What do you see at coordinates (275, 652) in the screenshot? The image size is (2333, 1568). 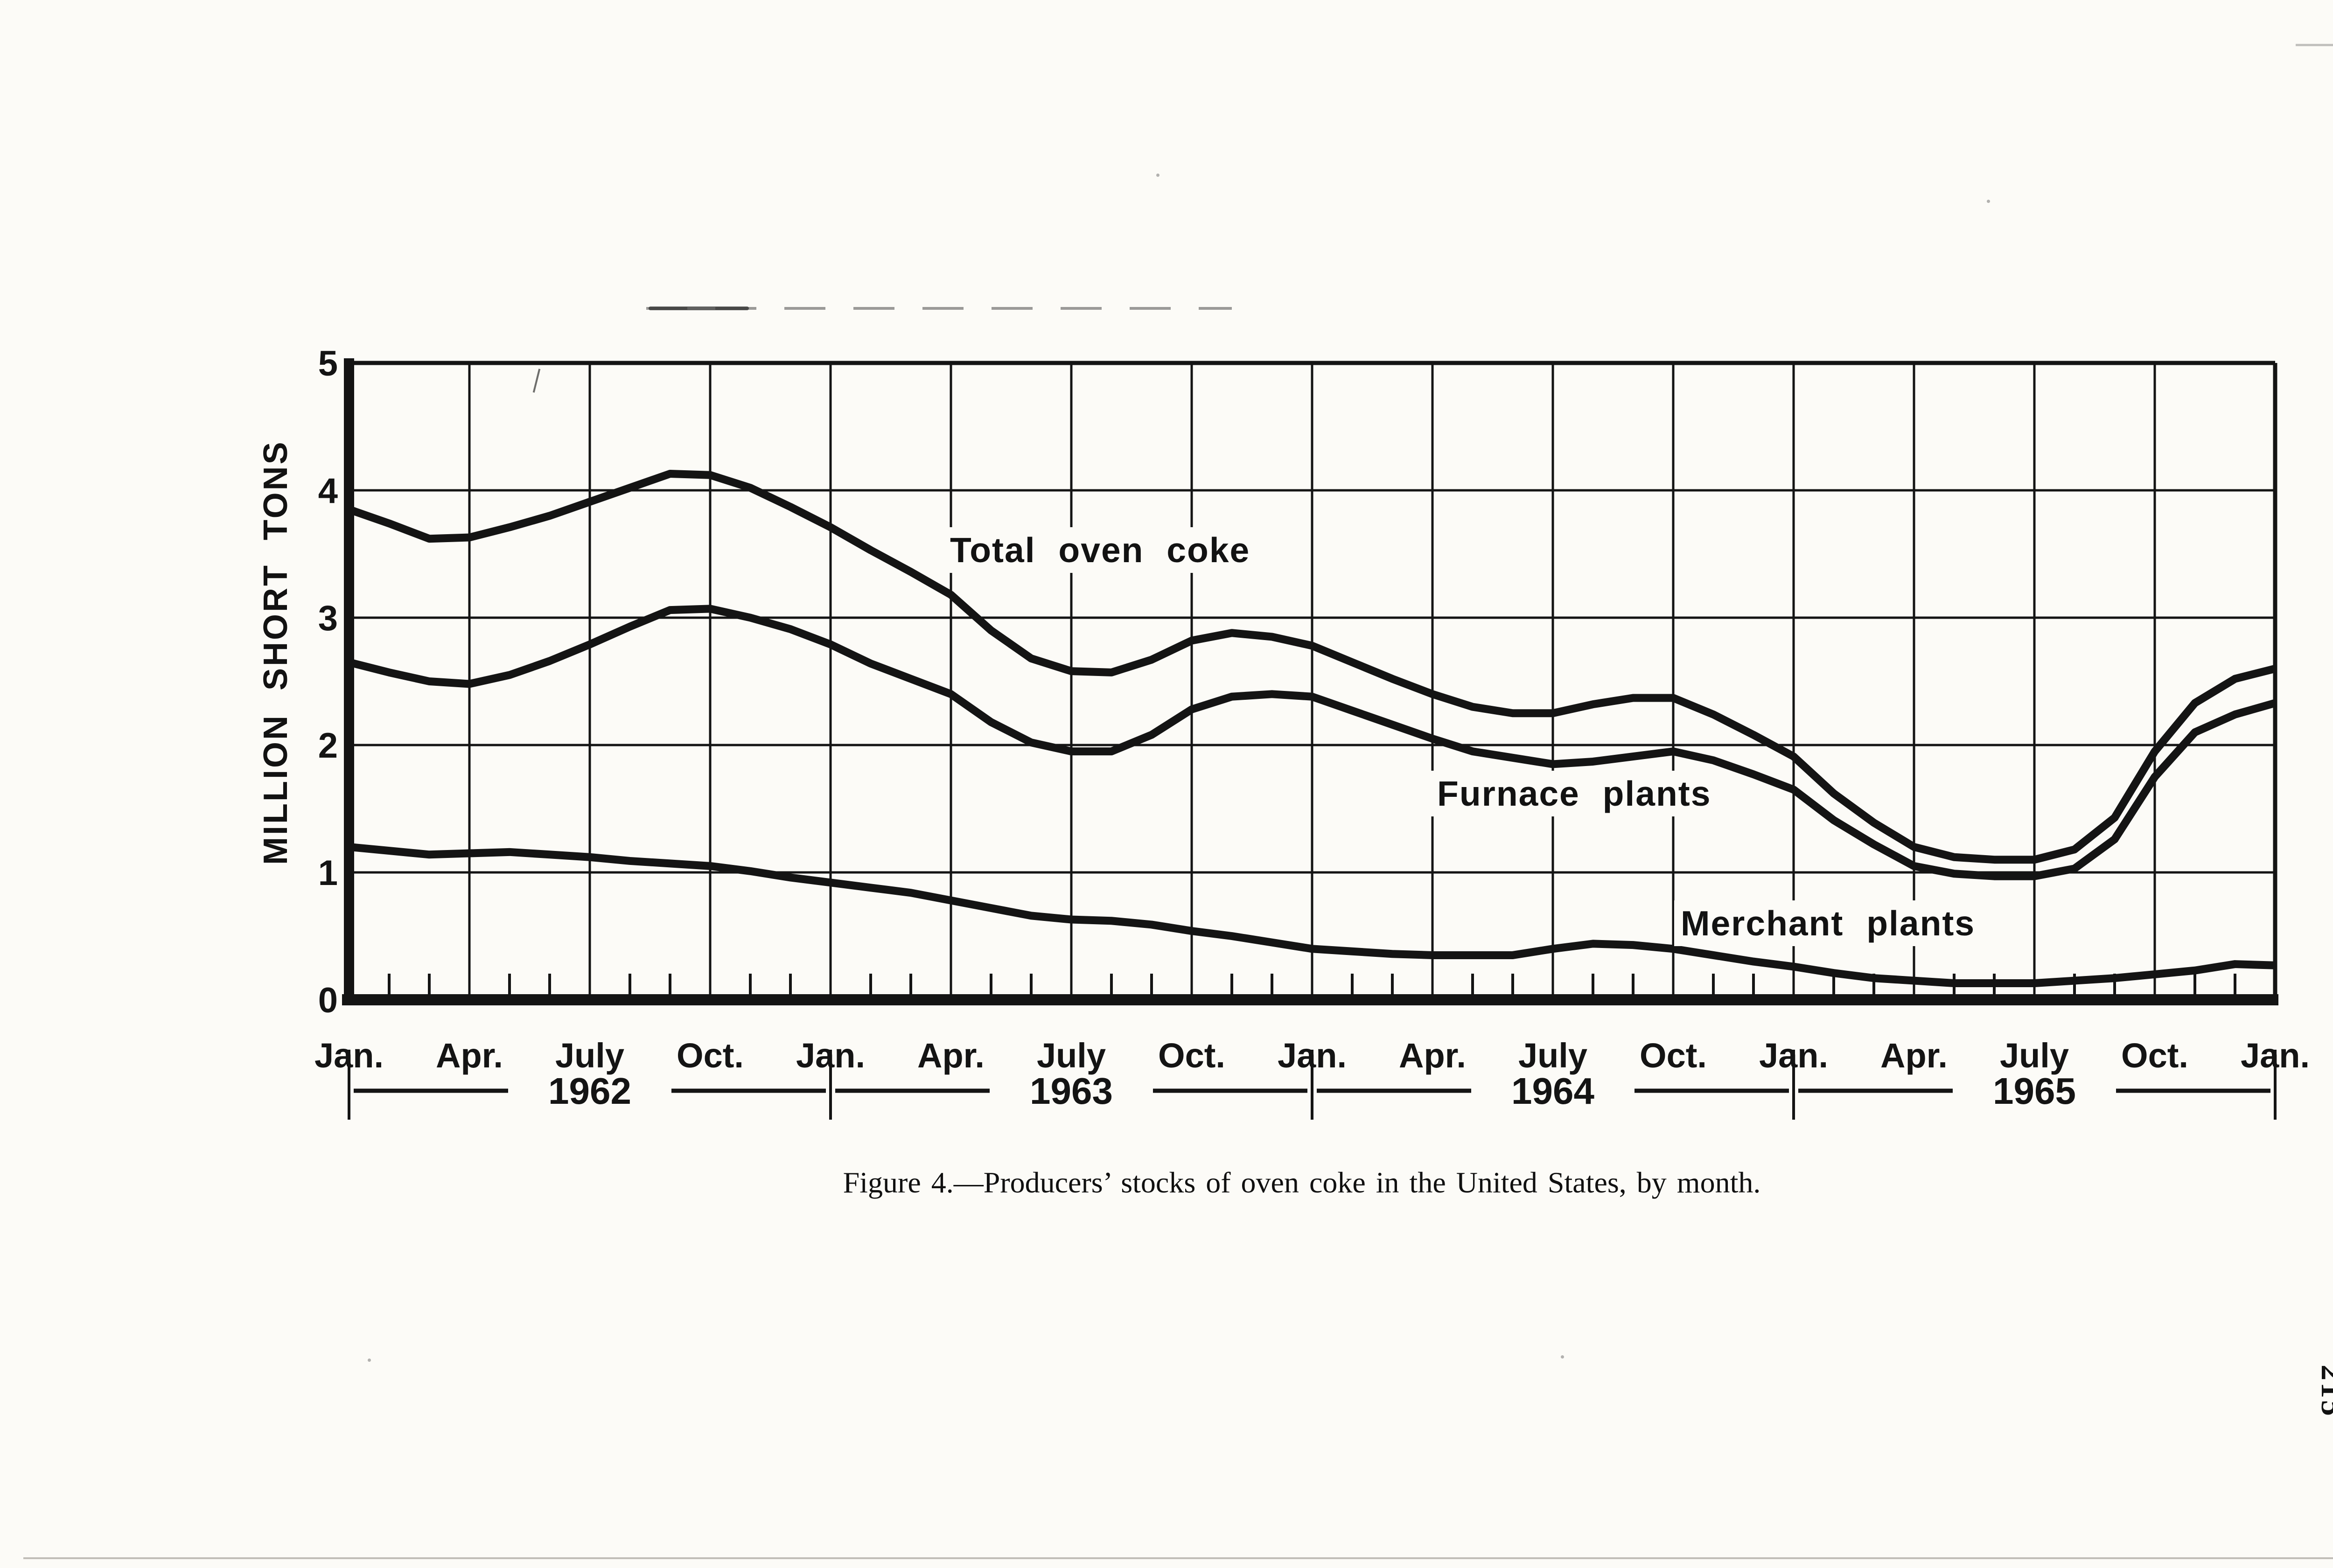 I see `y-axis-title: MILLION SHORT TONS` at bounding box center [275, 652].